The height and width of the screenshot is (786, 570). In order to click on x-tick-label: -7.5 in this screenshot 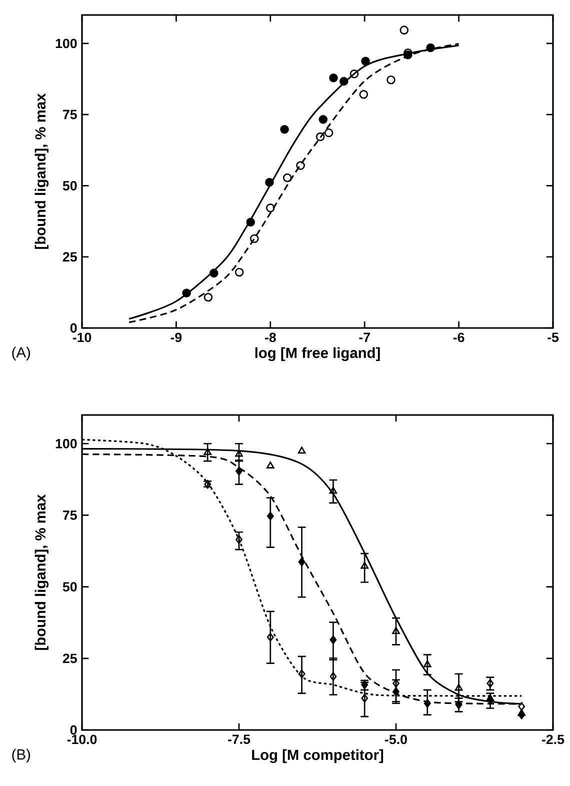, I will do `click(239, 739)`.